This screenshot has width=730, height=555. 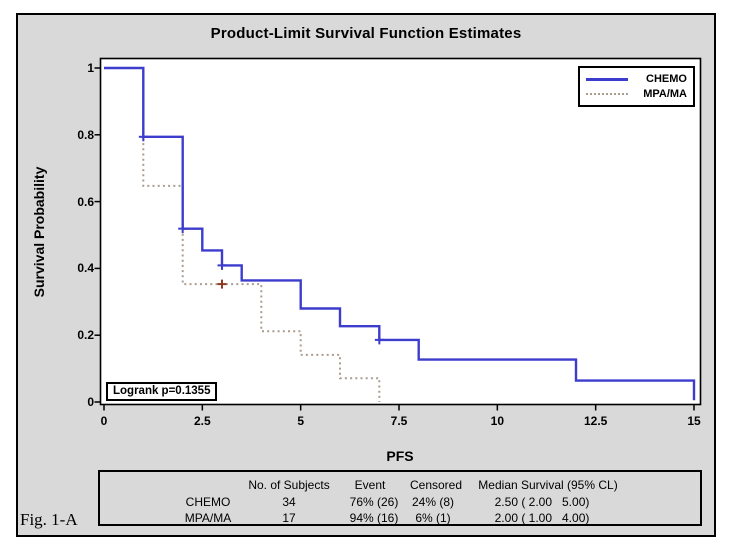 I want to click on chemo-subjects: 34, so click(x=289, y=502).